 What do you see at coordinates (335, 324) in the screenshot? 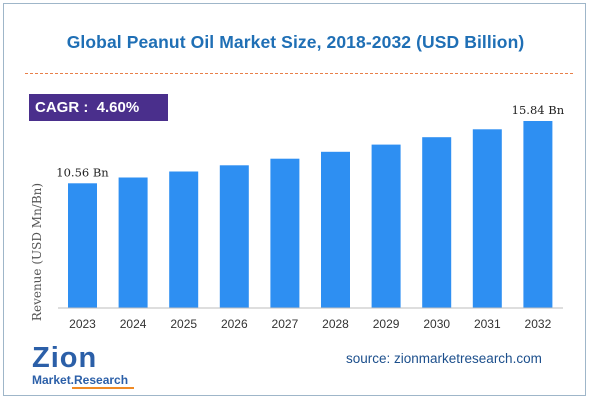
I see `x-tick-label-2028: 2028` at bounding box center [335, 324].